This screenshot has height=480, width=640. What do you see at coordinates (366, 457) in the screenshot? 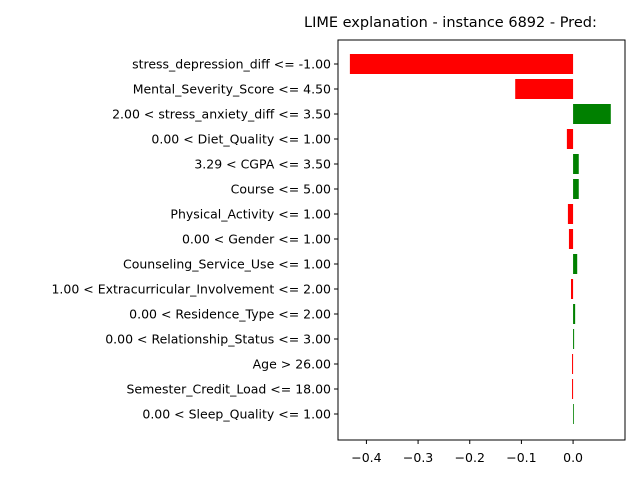
I see `x-tick-label: −0.4` at bounding box center [366, 457].